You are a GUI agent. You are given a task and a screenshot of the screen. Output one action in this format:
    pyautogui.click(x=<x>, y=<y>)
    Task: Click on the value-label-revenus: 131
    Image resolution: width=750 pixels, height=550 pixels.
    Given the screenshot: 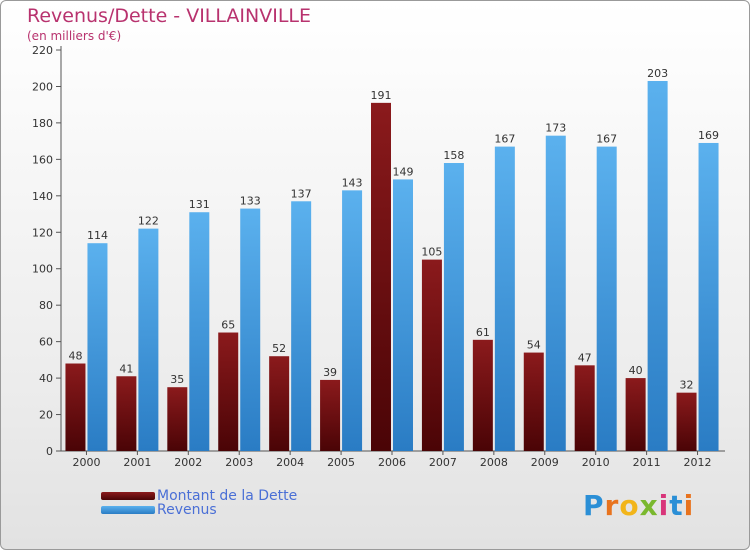 What is the action you would take?
    pyautogui.click(x=199, y=204)
    